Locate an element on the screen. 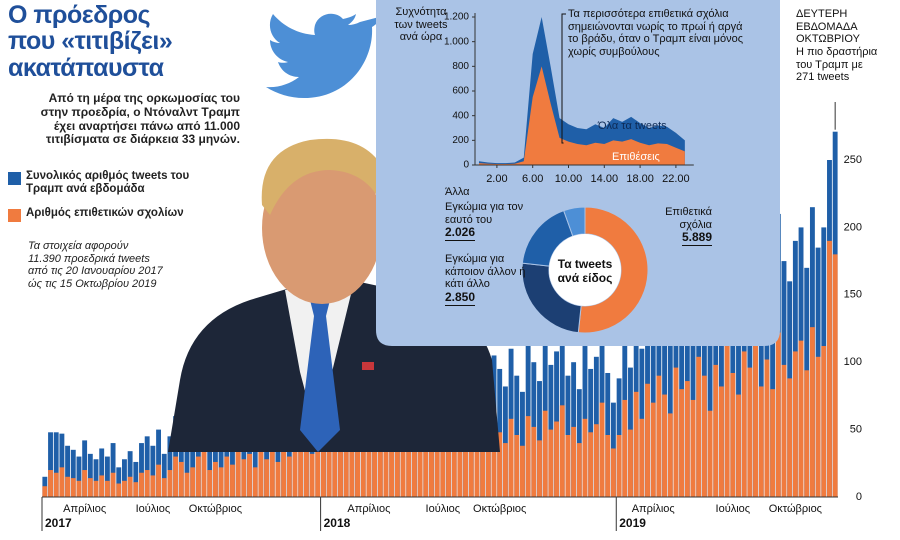 Image resolution: width=900 pixels, height=540 pixels. x-tick-label: 14.00 is located at coordinates (605, 179).